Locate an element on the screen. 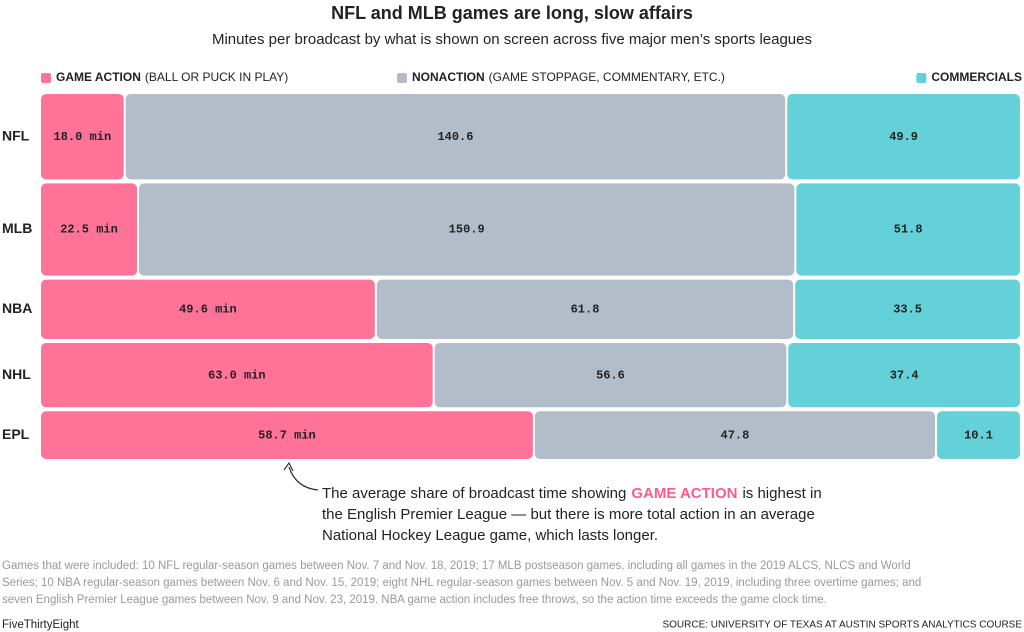 Image resolution: width=1024 pixels, height=632 pixels. value-label: 22.5 min is located at coordinates (89, 230).